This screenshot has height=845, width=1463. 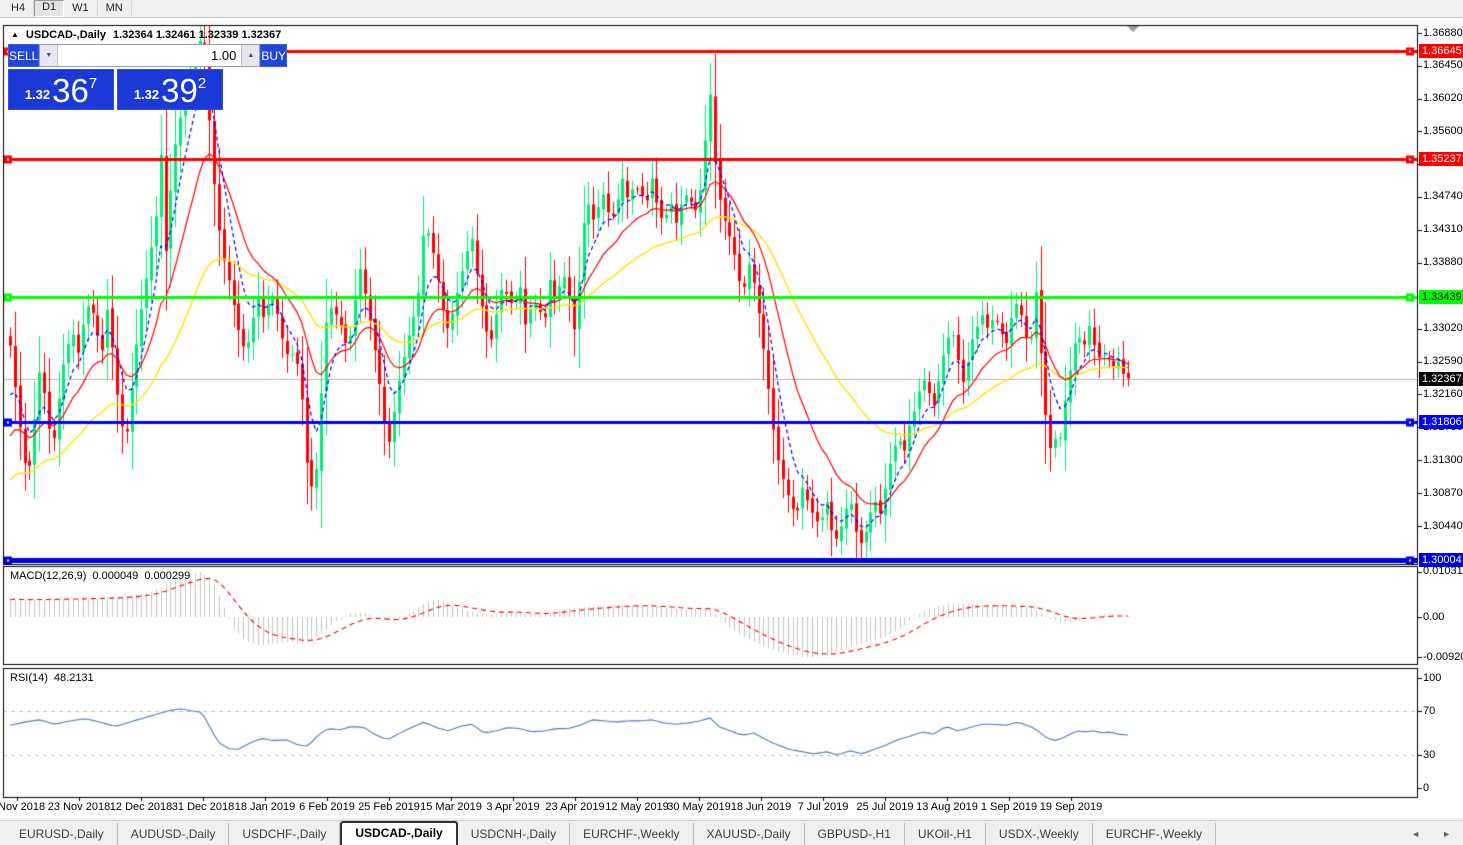 What do you see at coordinates (48, 576) in the screenshot?
I see `macd-name: MACD(12,26,9)` at bounding box center [48, 576].